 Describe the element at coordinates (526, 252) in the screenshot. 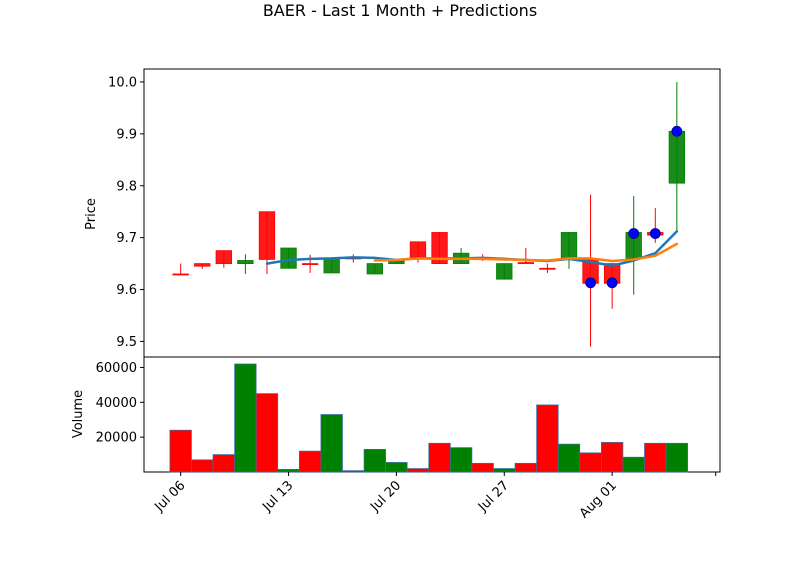

I see `moving-average-line-orange` at that location.